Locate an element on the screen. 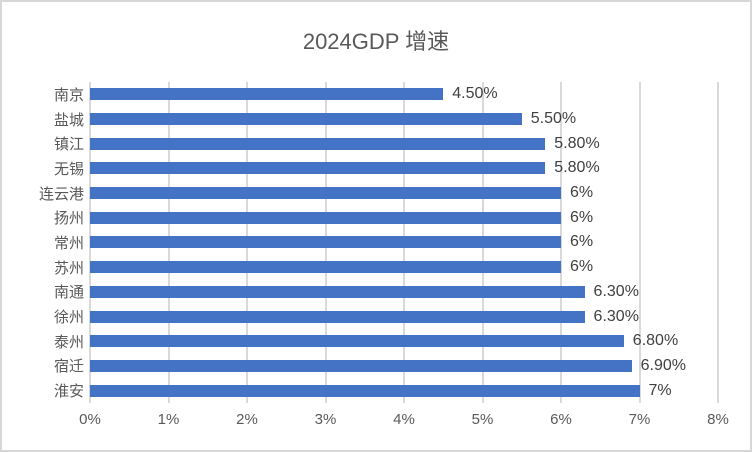 This screenshot has height=452, width=752. chart-title: 2024GDP 增速 is located at coordinates (376, 41).